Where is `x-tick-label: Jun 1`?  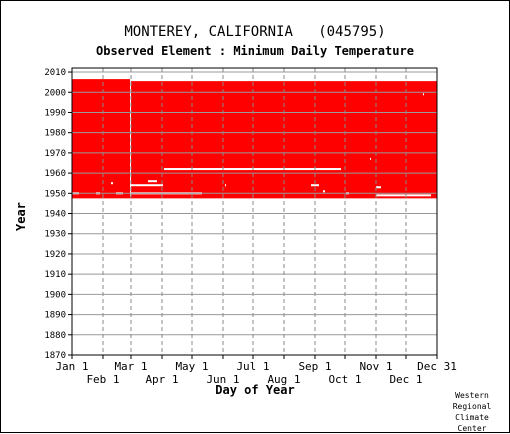 x-tick-label: Jun 1 is located at coordinates (222, 379).